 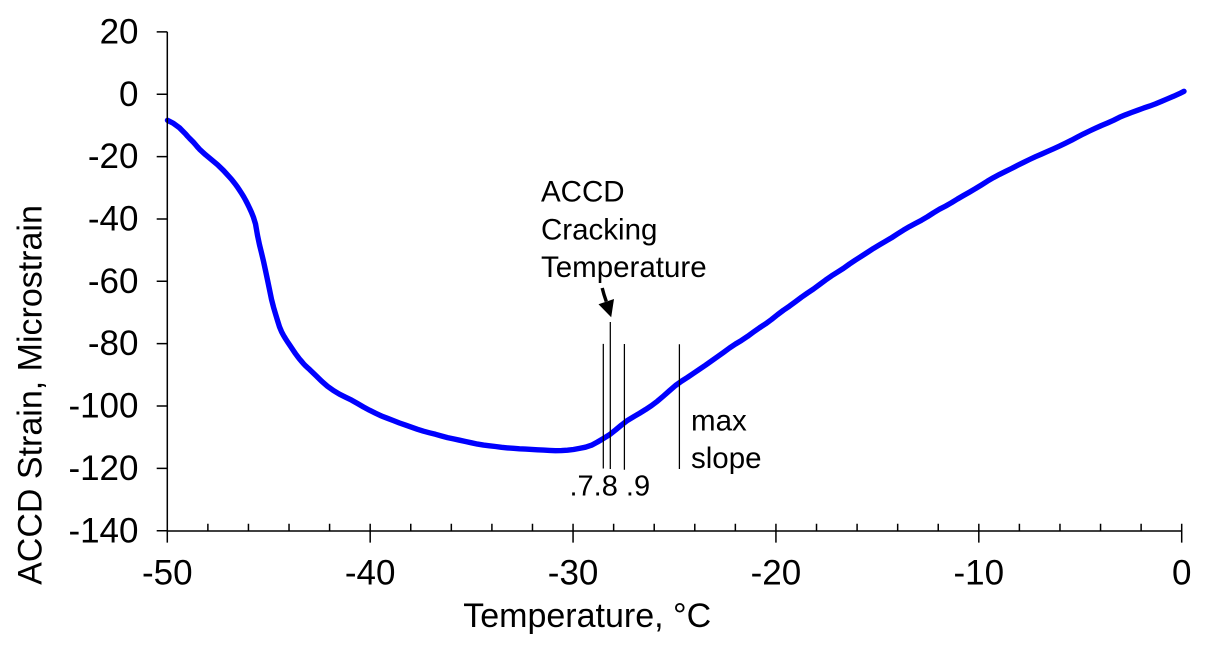 I want to click on svg-text: -140, so click(x=103, y=530).